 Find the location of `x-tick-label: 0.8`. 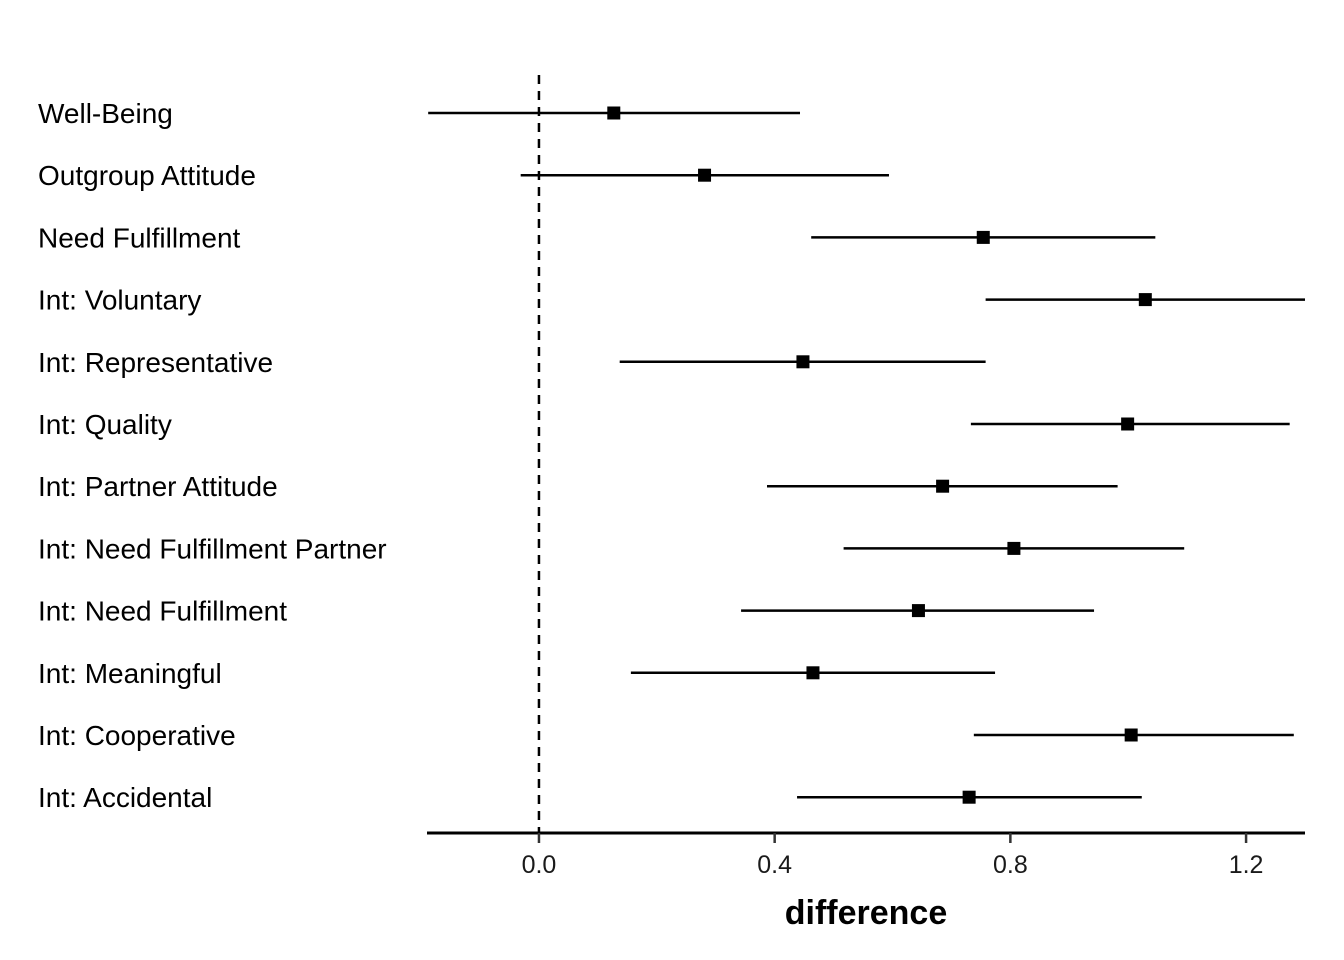

x-tick-label: 0.8 is located at coordinates (1010, 865).